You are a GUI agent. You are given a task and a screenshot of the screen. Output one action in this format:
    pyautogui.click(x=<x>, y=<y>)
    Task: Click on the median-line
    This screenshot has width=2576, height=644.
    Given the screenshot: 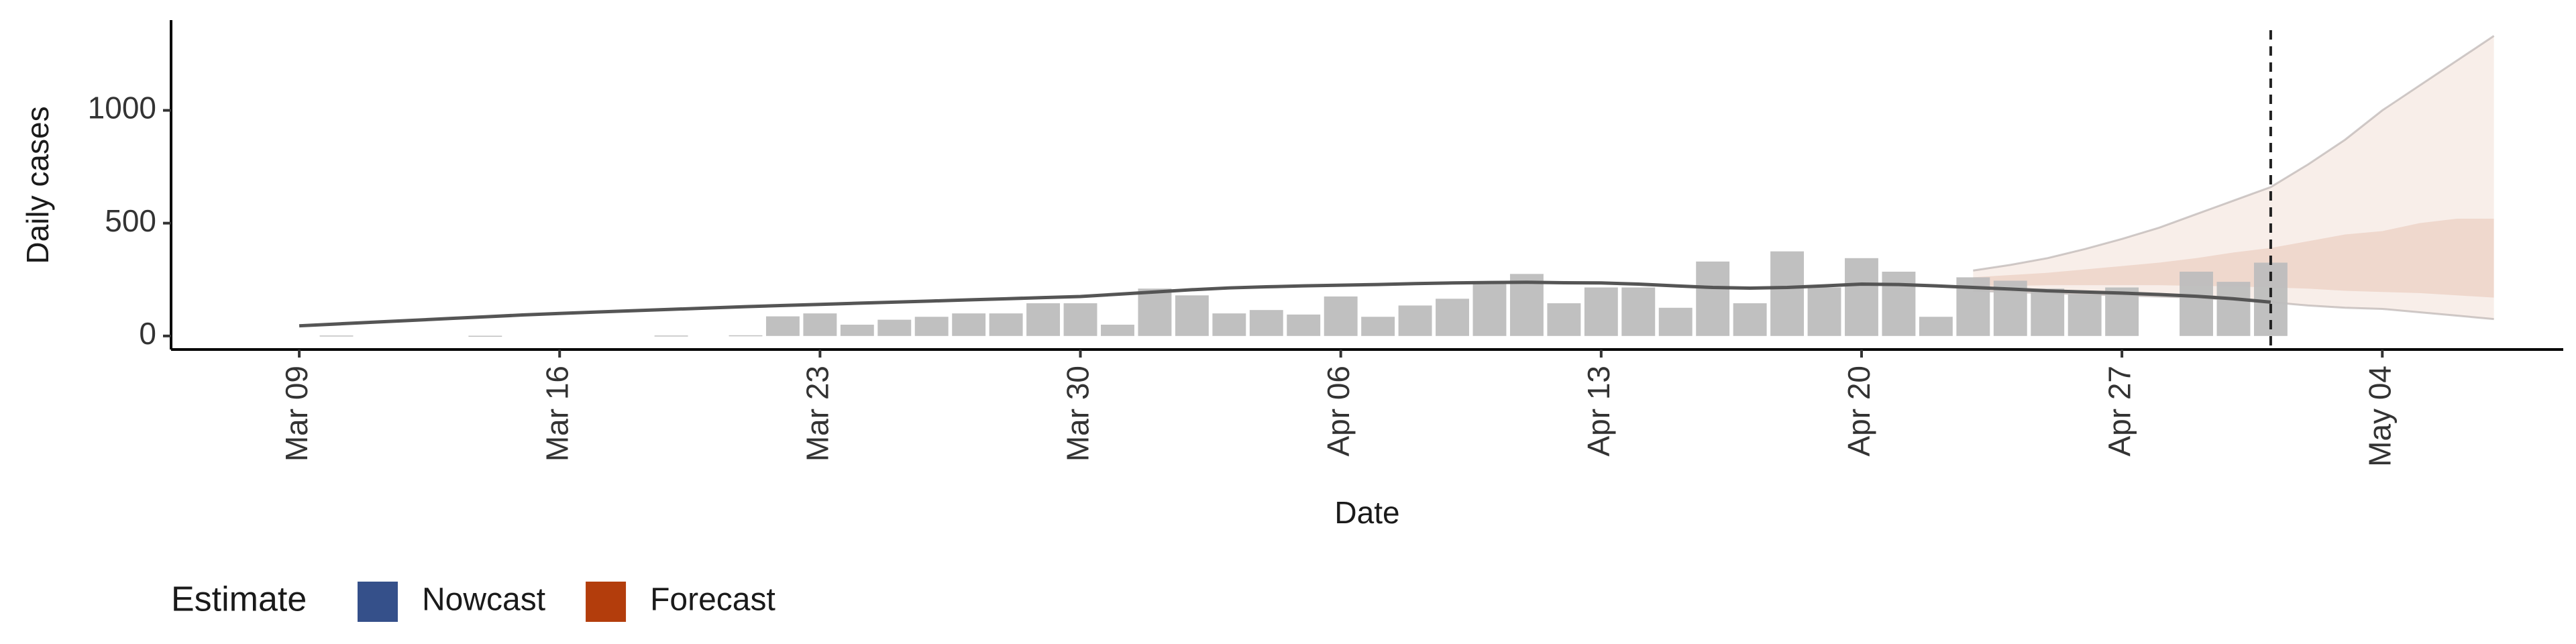 What is the action you would take?
    pyautogui.click(x=1285, y=304)
    